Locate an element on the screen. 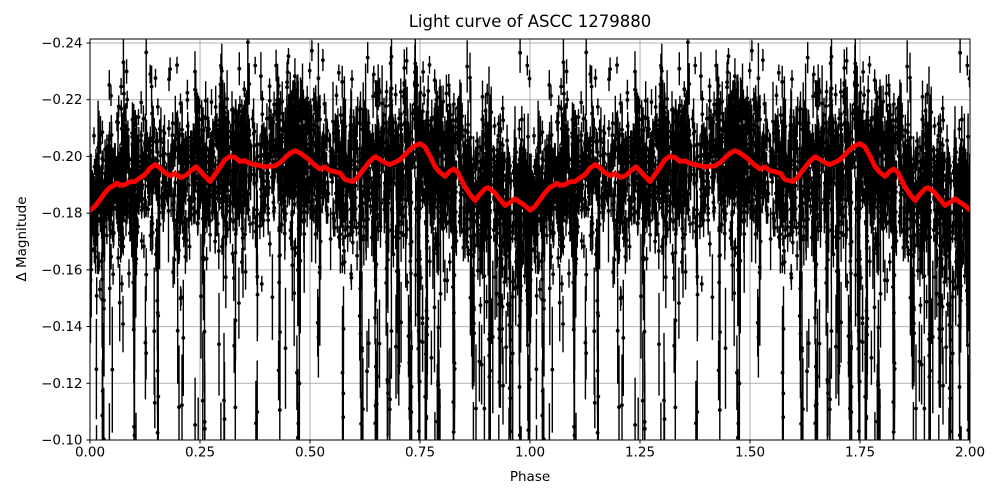 This screenshot has width=1000, height=500. y-tick-label: −0.20 is located at coordinates (61, 157).